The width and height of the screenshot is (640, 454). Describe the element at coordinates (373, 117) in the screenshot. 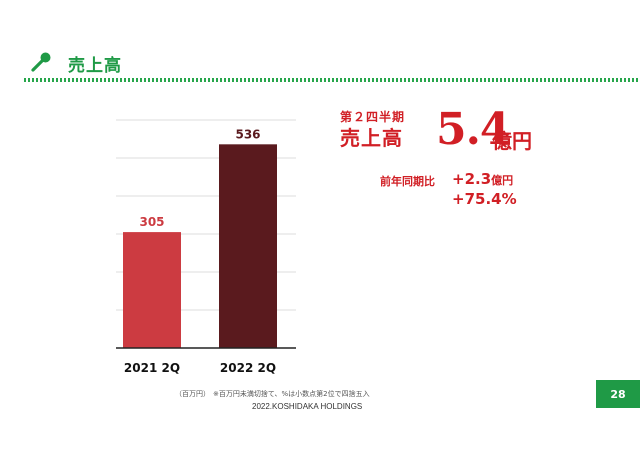

I see `period-label: 第２四半期` at that location.